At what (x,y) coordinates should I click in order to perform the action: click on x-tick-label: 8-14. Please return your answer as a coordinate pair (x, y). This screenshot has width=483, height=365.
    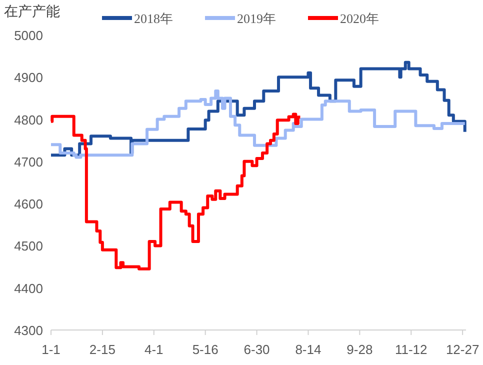
    Looking at the image, I should click on (308, 349).